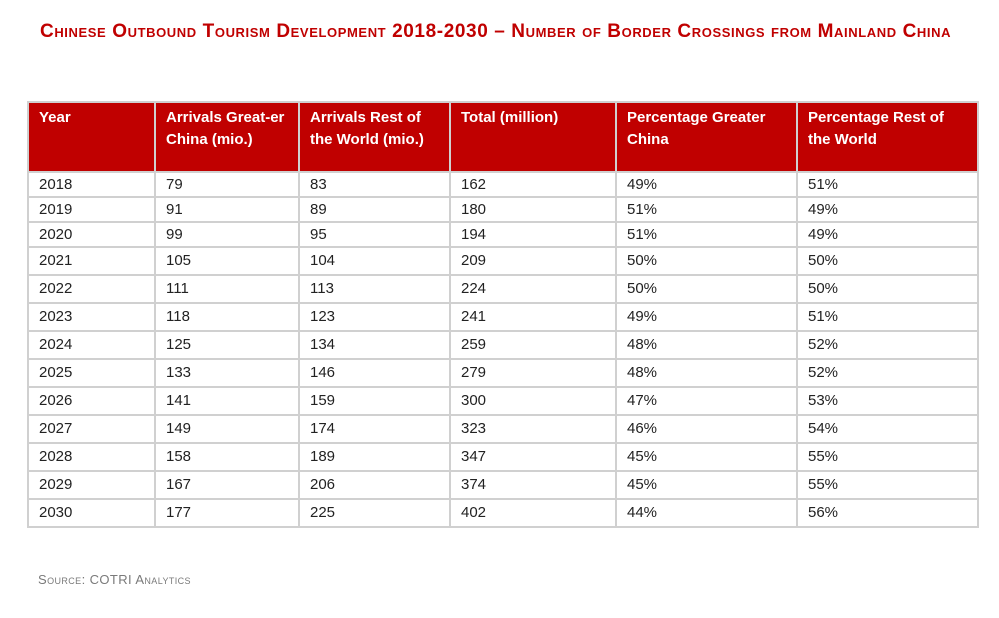  What do you see at coordinates (227, 137) in the screenshot?
I see `header-arrivals-greater-china: Arrivals Great-er China (mio.)` at bounding box center [227, 137].